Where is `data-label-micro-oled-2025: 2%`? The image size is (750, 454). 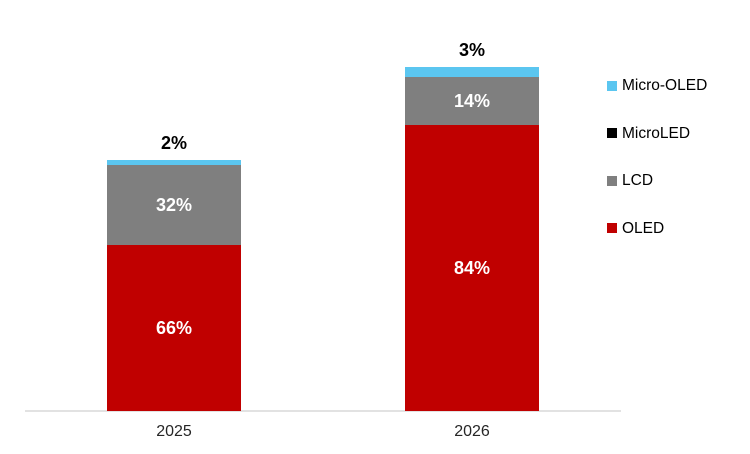 data-label-micro-oled-2025: 2% is located at coordinates (173, 143).